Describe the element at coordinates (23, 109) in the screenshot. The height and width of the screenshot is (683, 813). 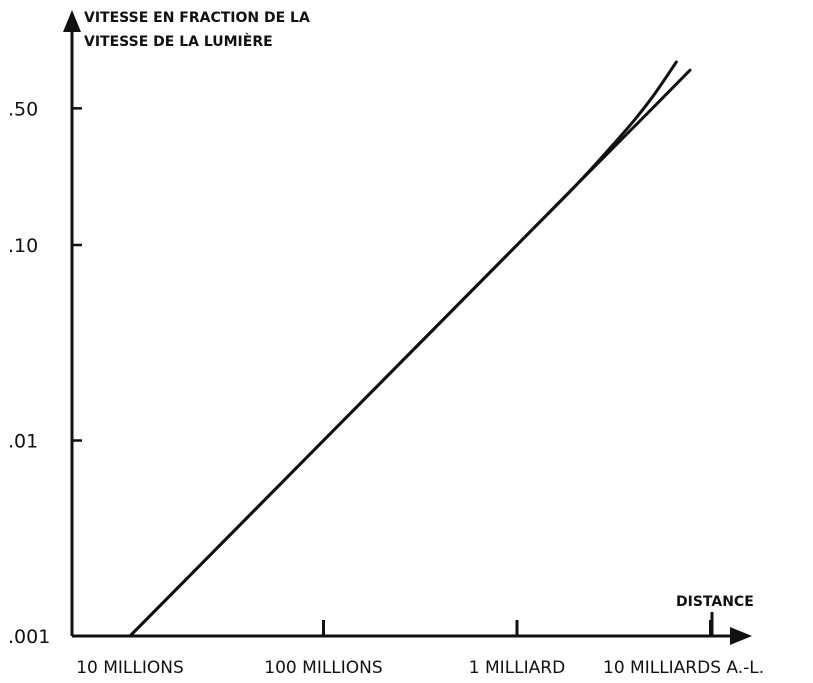
I see `y-tick-label: .50` at that location.